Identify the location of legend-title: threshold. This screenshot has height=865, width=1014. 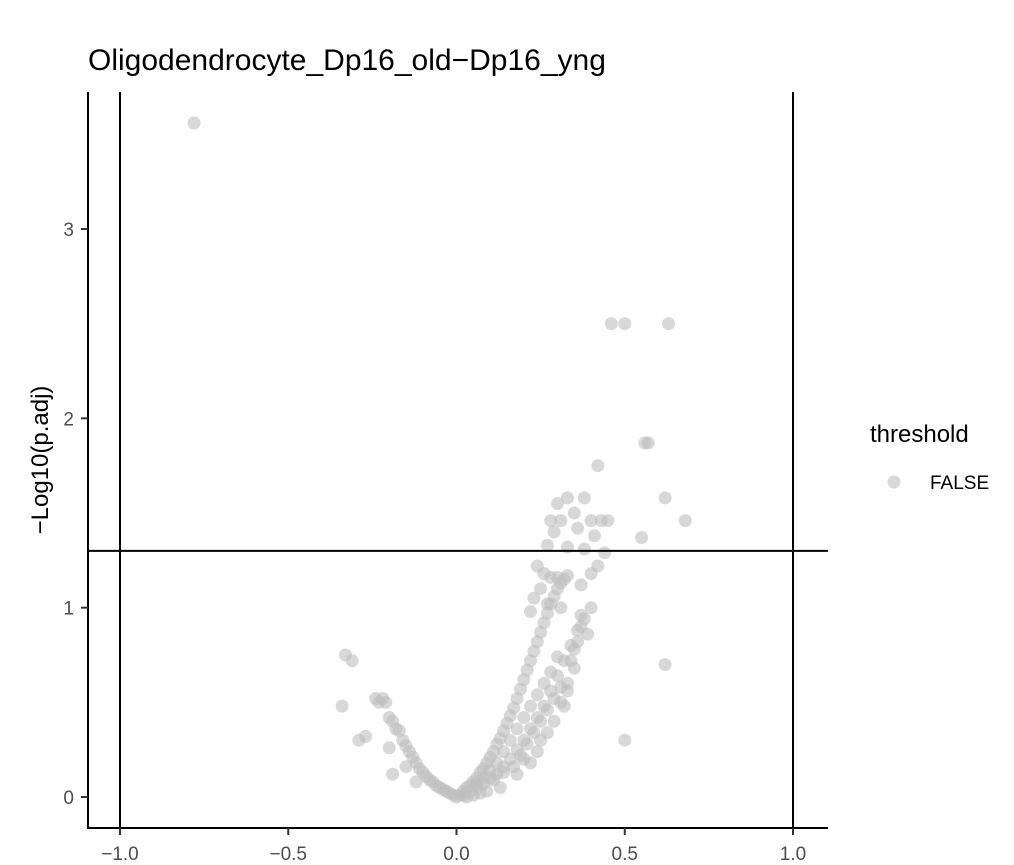
(919, 434).